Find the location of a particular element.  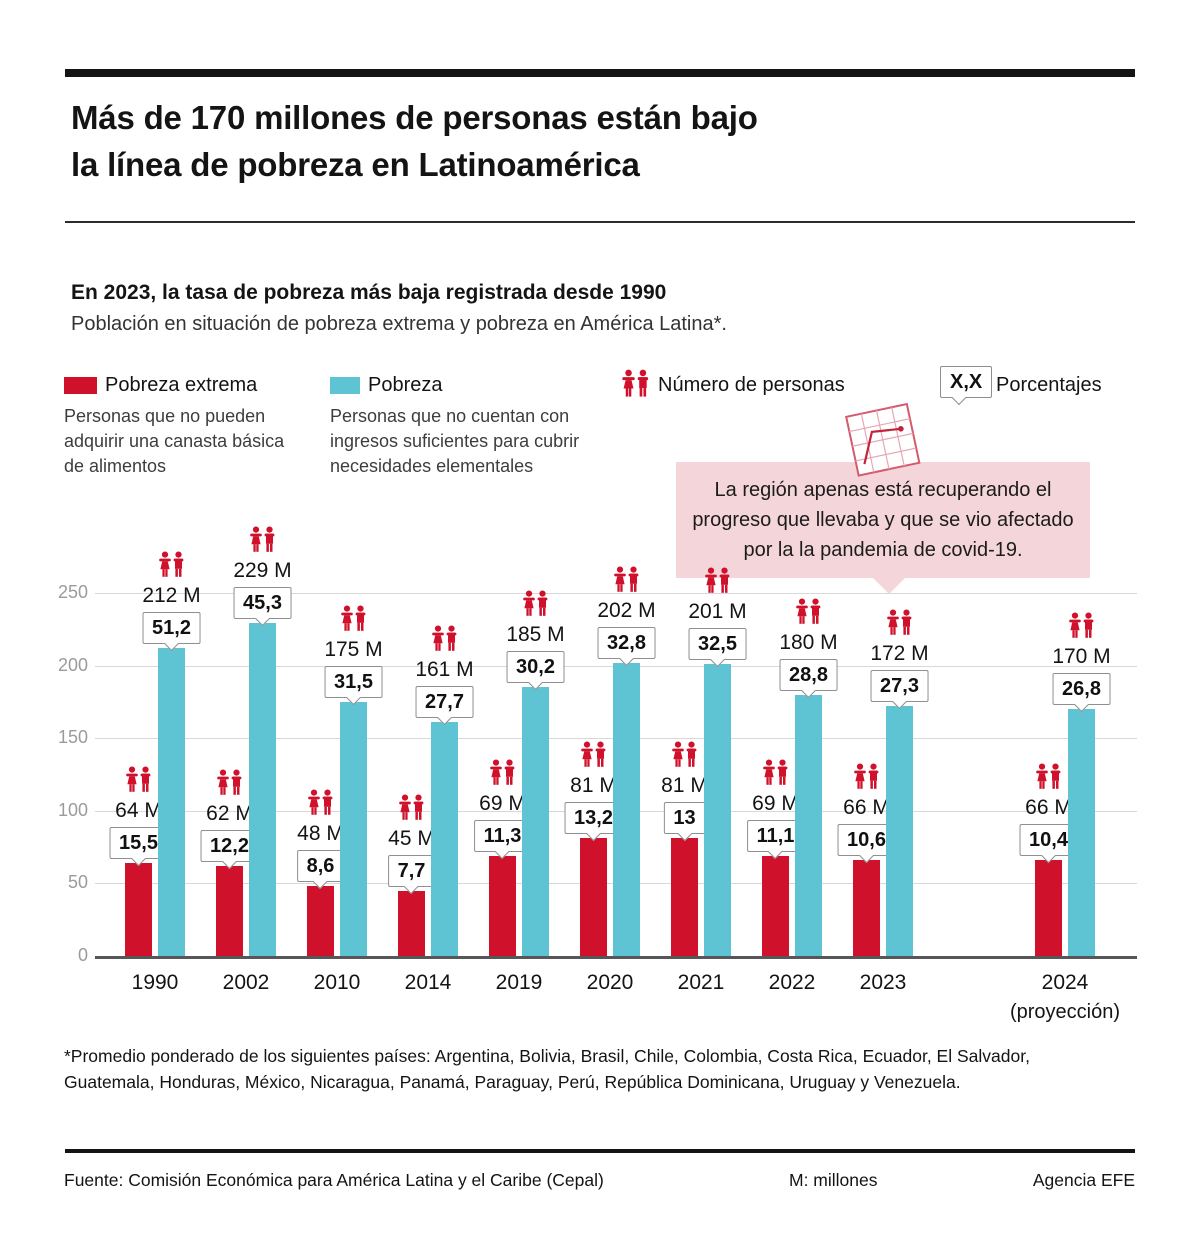

page-title-line2: la línea de pobreza en Latinoamérica is located at coordinates (355, 164).